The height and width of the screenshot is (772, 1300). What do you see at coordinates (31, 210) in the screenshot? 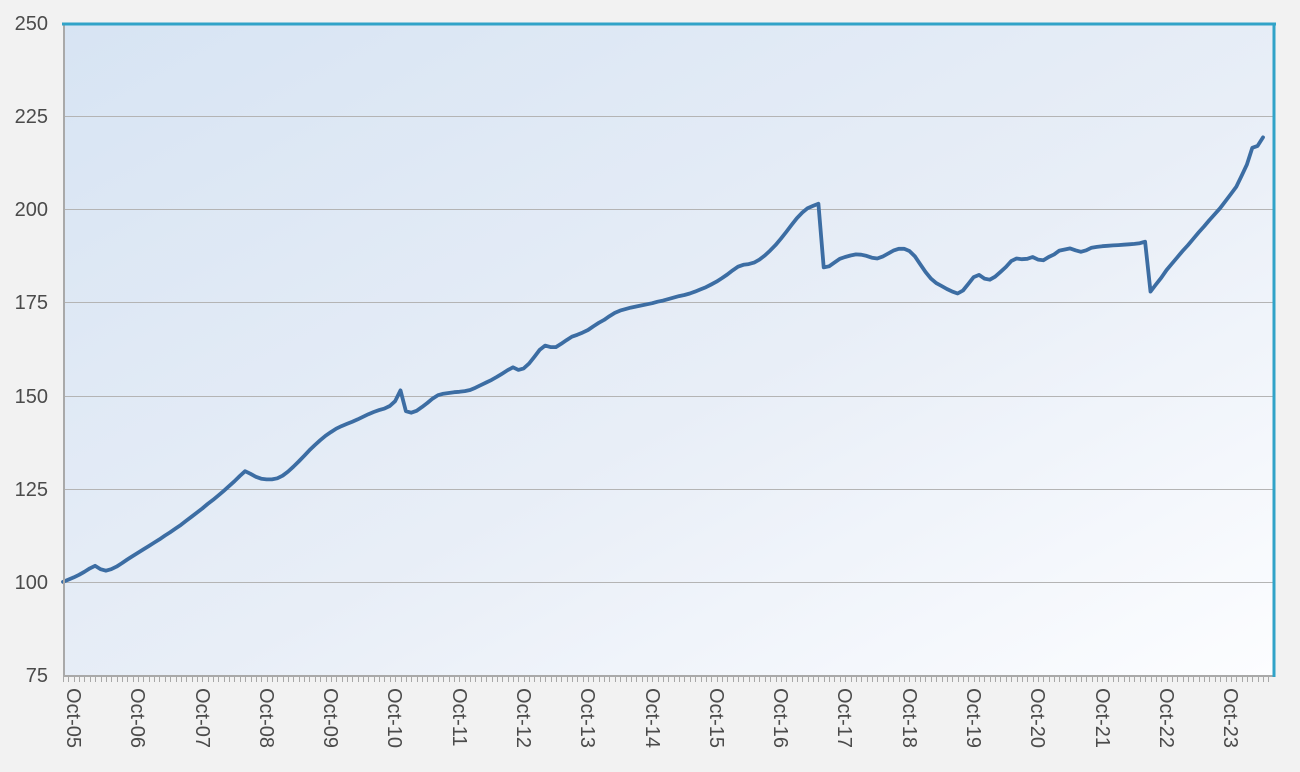
I see `y-axis-label: 200` at bounding box center [31, 210].